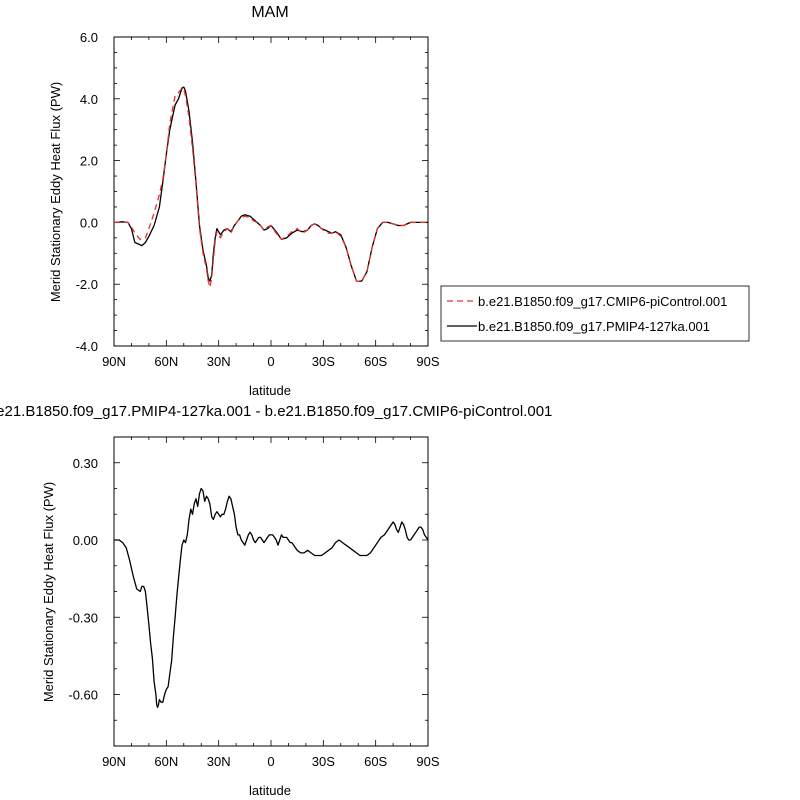 The height and width of the screenshot is (800, 800). Describe the element at coordinates (427, 761) in the screenshot. I see `bottom-xtick-label: 90S` at that location.